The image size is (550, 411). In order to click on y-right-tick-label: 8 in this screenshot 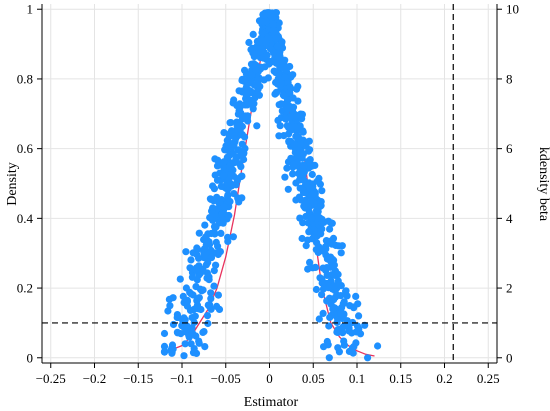, I will do `click(509, 78)`.